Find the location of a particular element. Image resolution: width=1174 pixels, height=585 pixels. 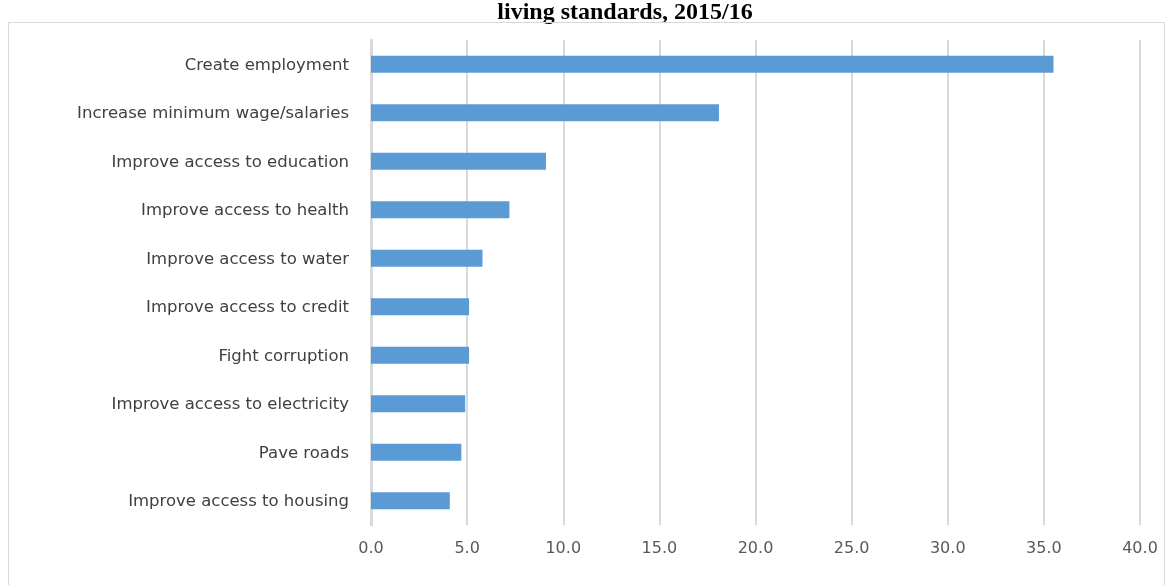

x-tick-label: 5.0 is located at coordinates (467, 547).